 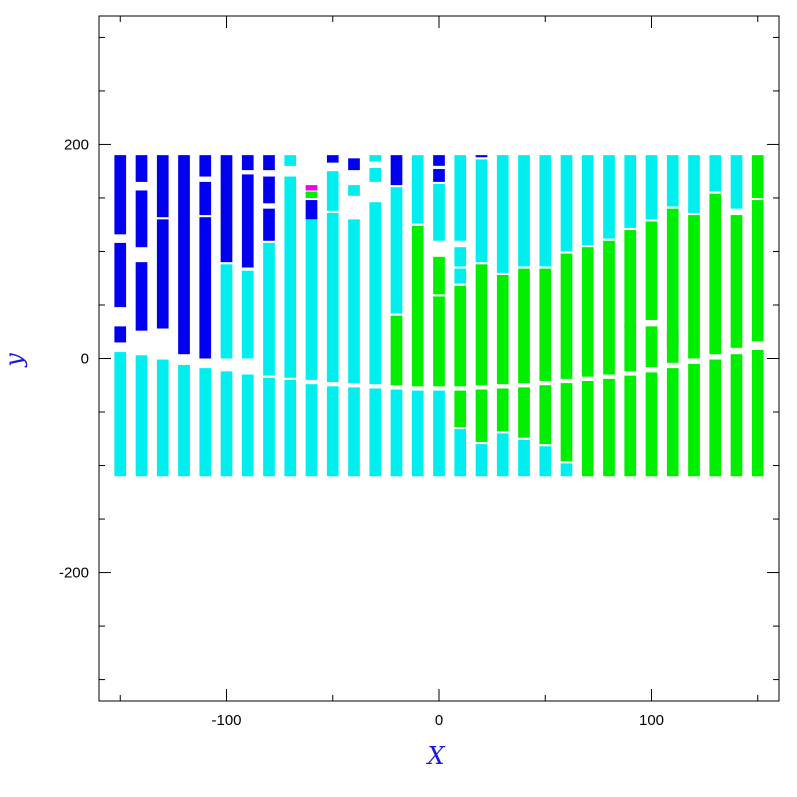 What do you see at coordinates (435, 756) in the screenshot?
I see `x-axis-title: X` at bounding box center [435, 756].